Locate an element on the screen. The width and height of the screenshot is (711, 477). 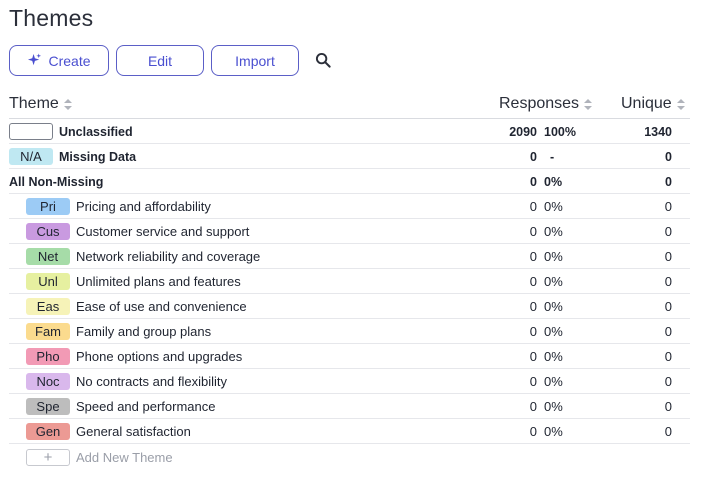
table-row: Gen General satisfaction 0 0% 0 is located at coordinates (349, 431).